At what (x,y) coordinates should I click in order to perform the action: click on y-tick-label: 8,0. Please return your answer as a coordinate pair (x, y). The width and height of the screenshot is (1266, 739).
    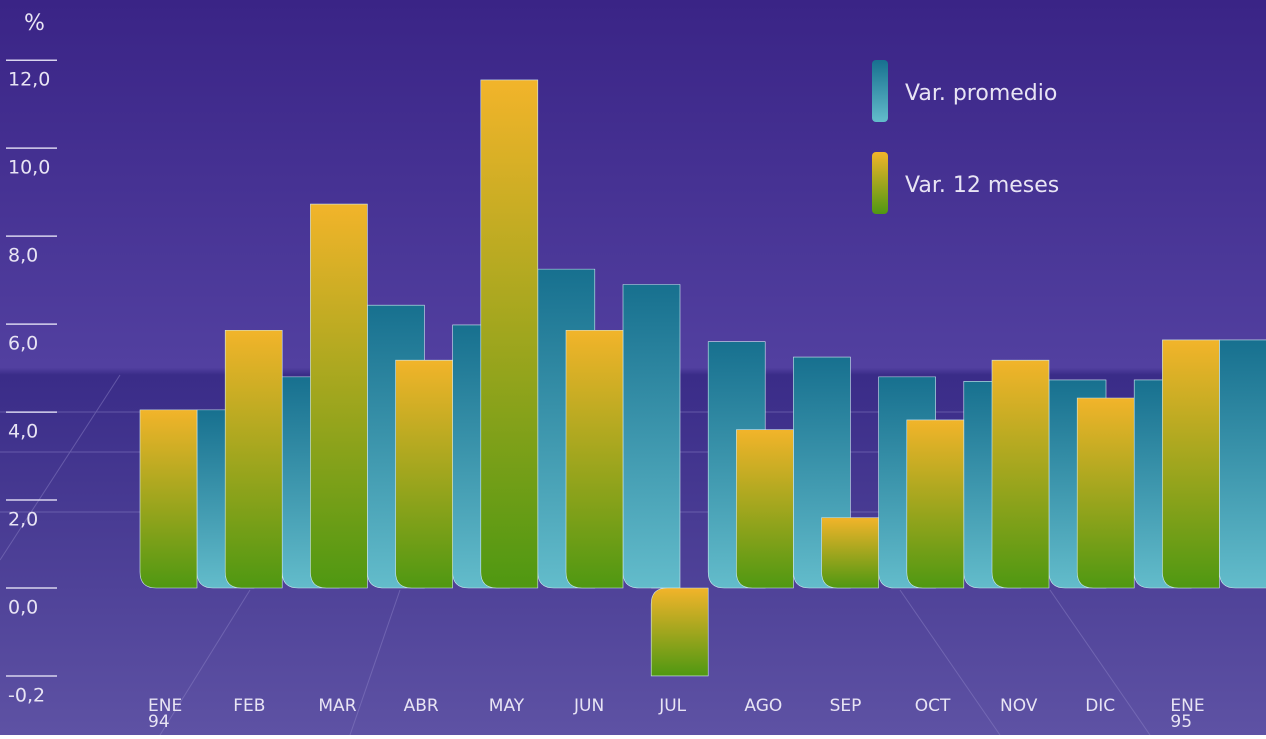
    Looking at the image, I should click on (23, 256).